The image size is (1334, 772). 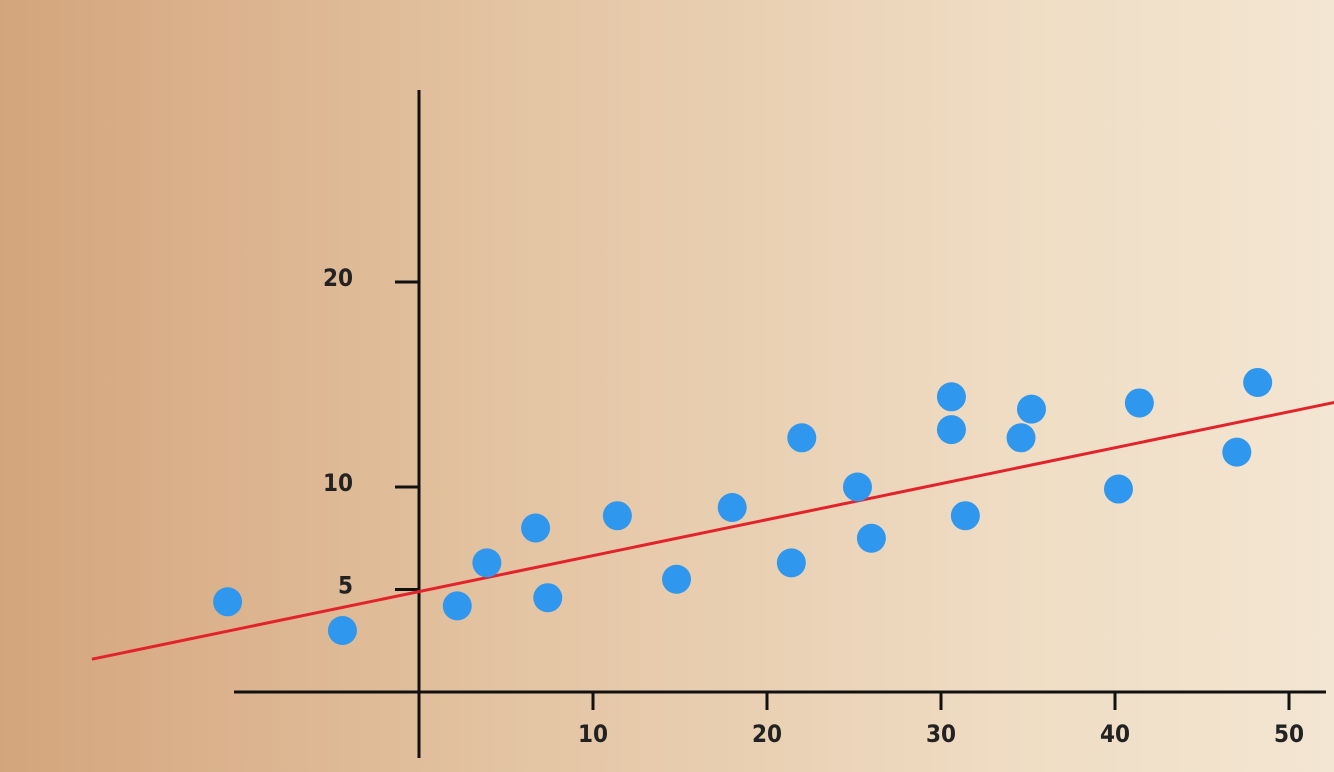 I want to click on x-tick-label: 30, so click(x=941, y=734).